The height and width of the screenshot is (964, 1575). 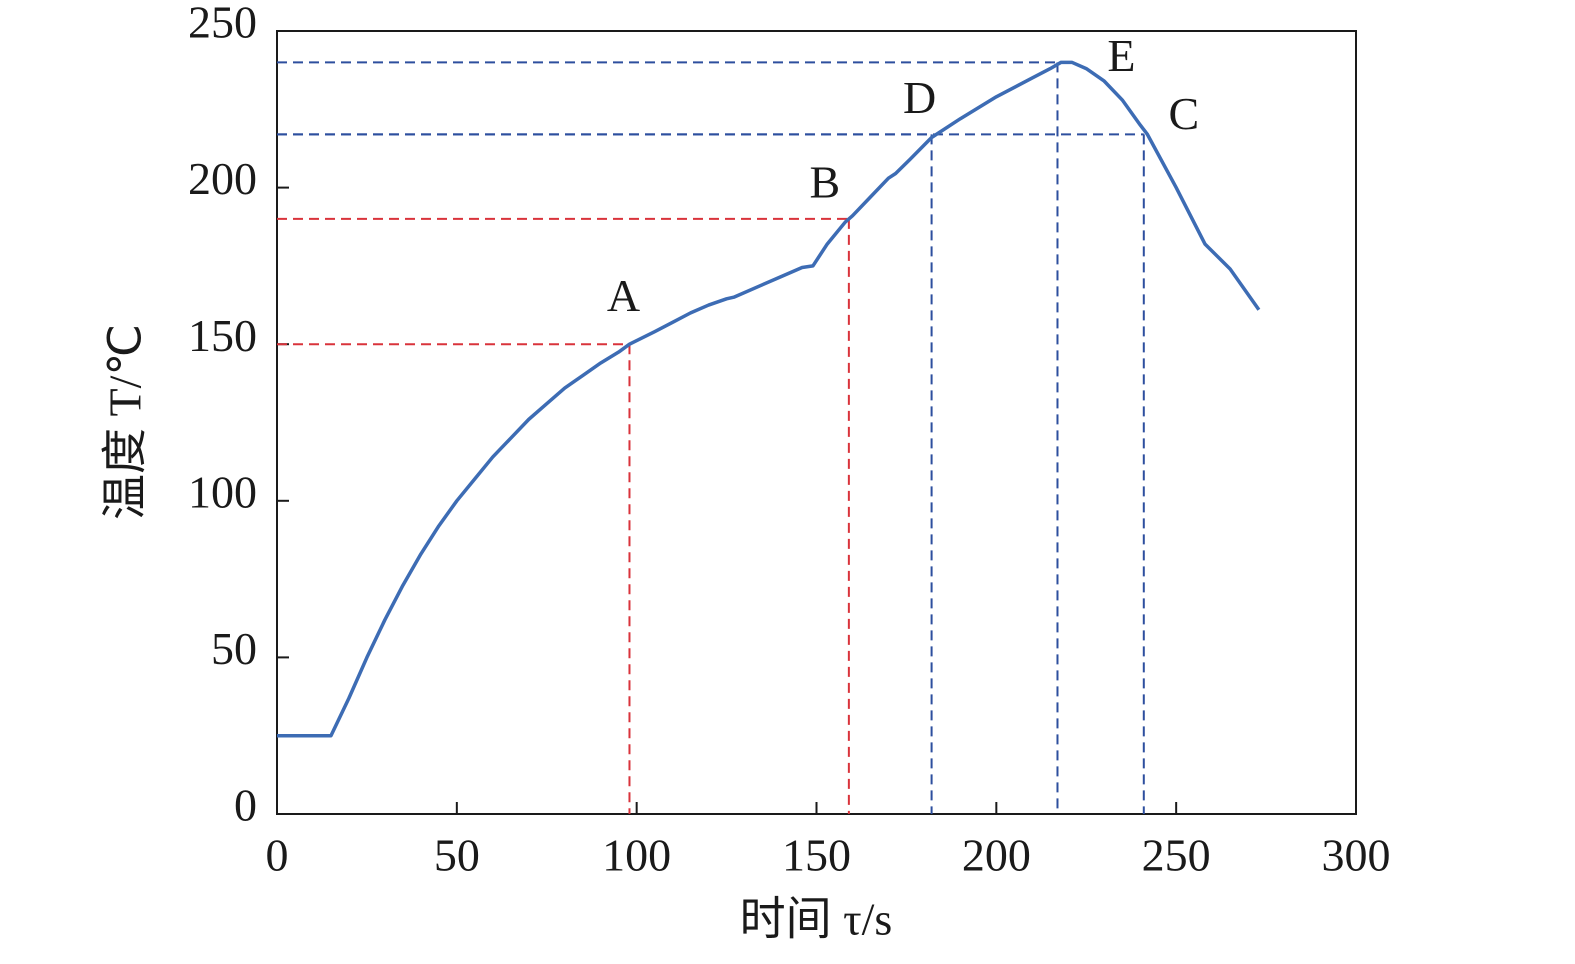 What do you see at coordinates (125, 422) in the screenshot?
I see `y-axis-label: 温度 T/℃` at bounding box center [125, 422].